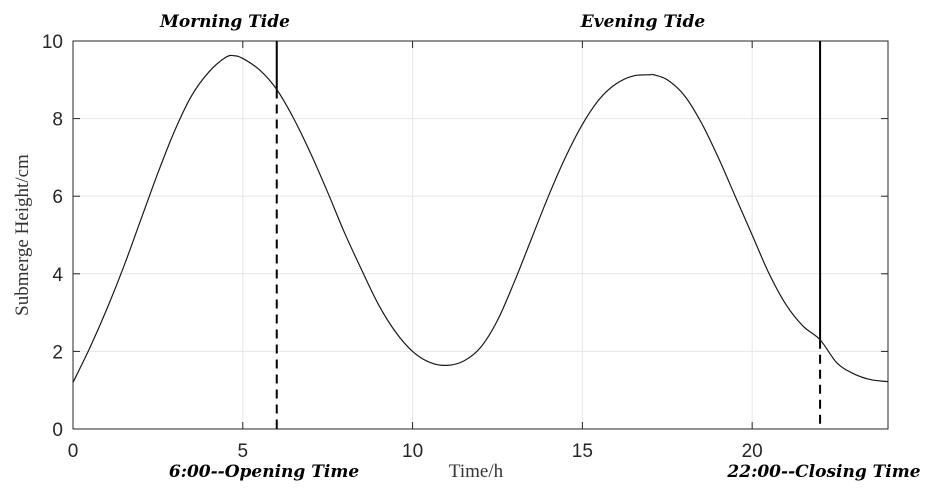 This screenshot has height=497, width=944. I want to click on y-tick-label: 8, so click(57, 120).